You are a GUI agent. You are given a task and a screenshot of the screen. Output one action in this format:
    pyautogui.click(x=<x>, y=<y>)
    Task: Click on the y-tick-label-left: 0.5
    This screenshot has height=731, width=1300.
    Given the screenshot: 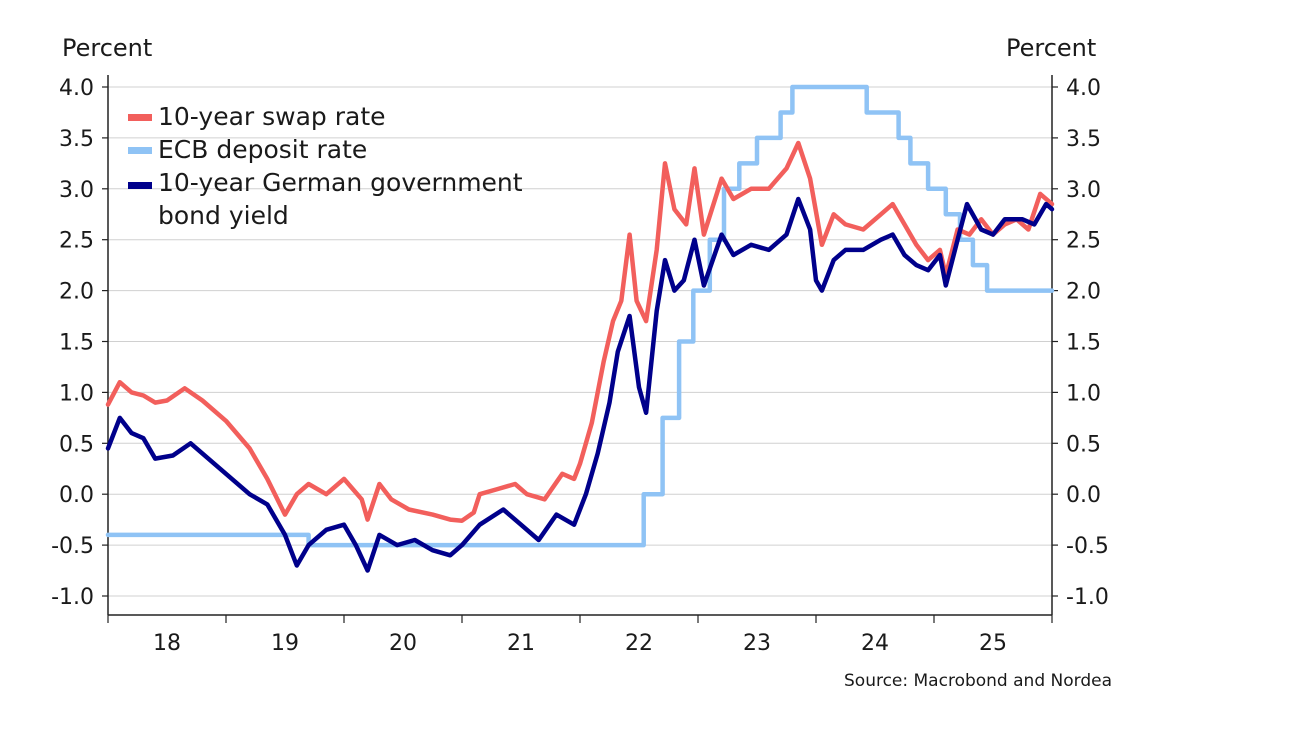 What is the action you would take?
    pyautogui.click(x=76, y=444)
    